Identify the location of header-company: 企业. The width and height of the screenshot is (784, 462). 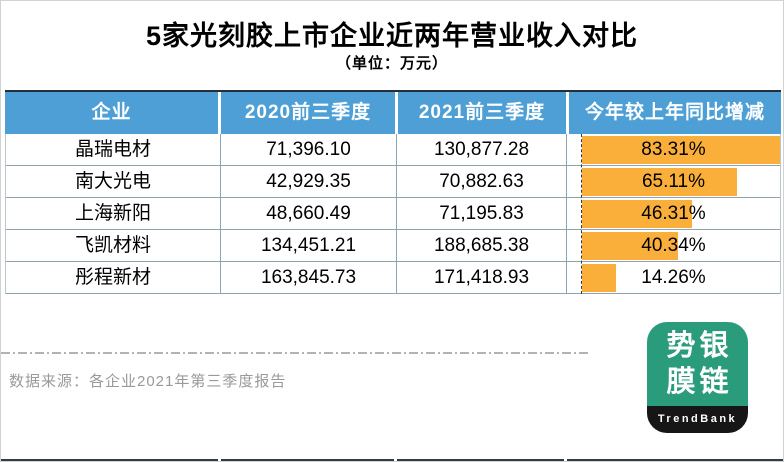
(111, 113).